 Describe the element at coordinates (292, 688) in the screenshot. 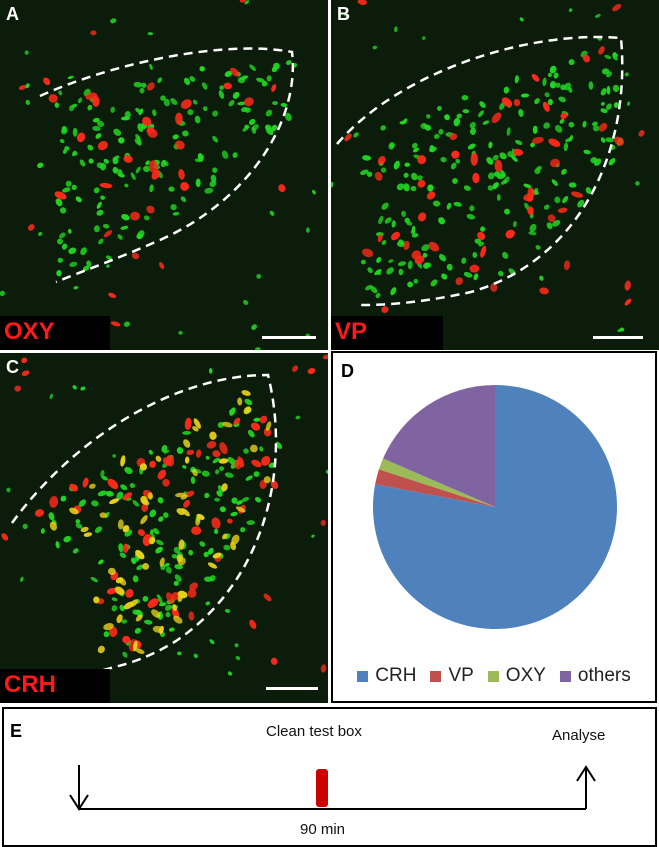

I see `scale-bar-c` at that location.